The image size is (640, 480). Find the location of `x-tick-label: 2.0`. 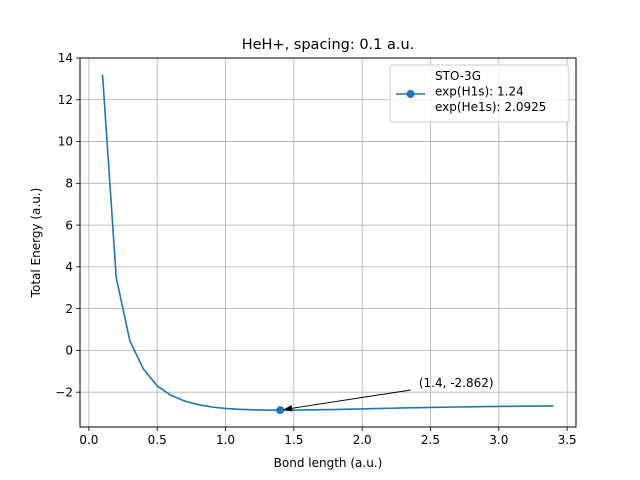

x-tick-label: 2.0 is located at coordinates (362, 440).